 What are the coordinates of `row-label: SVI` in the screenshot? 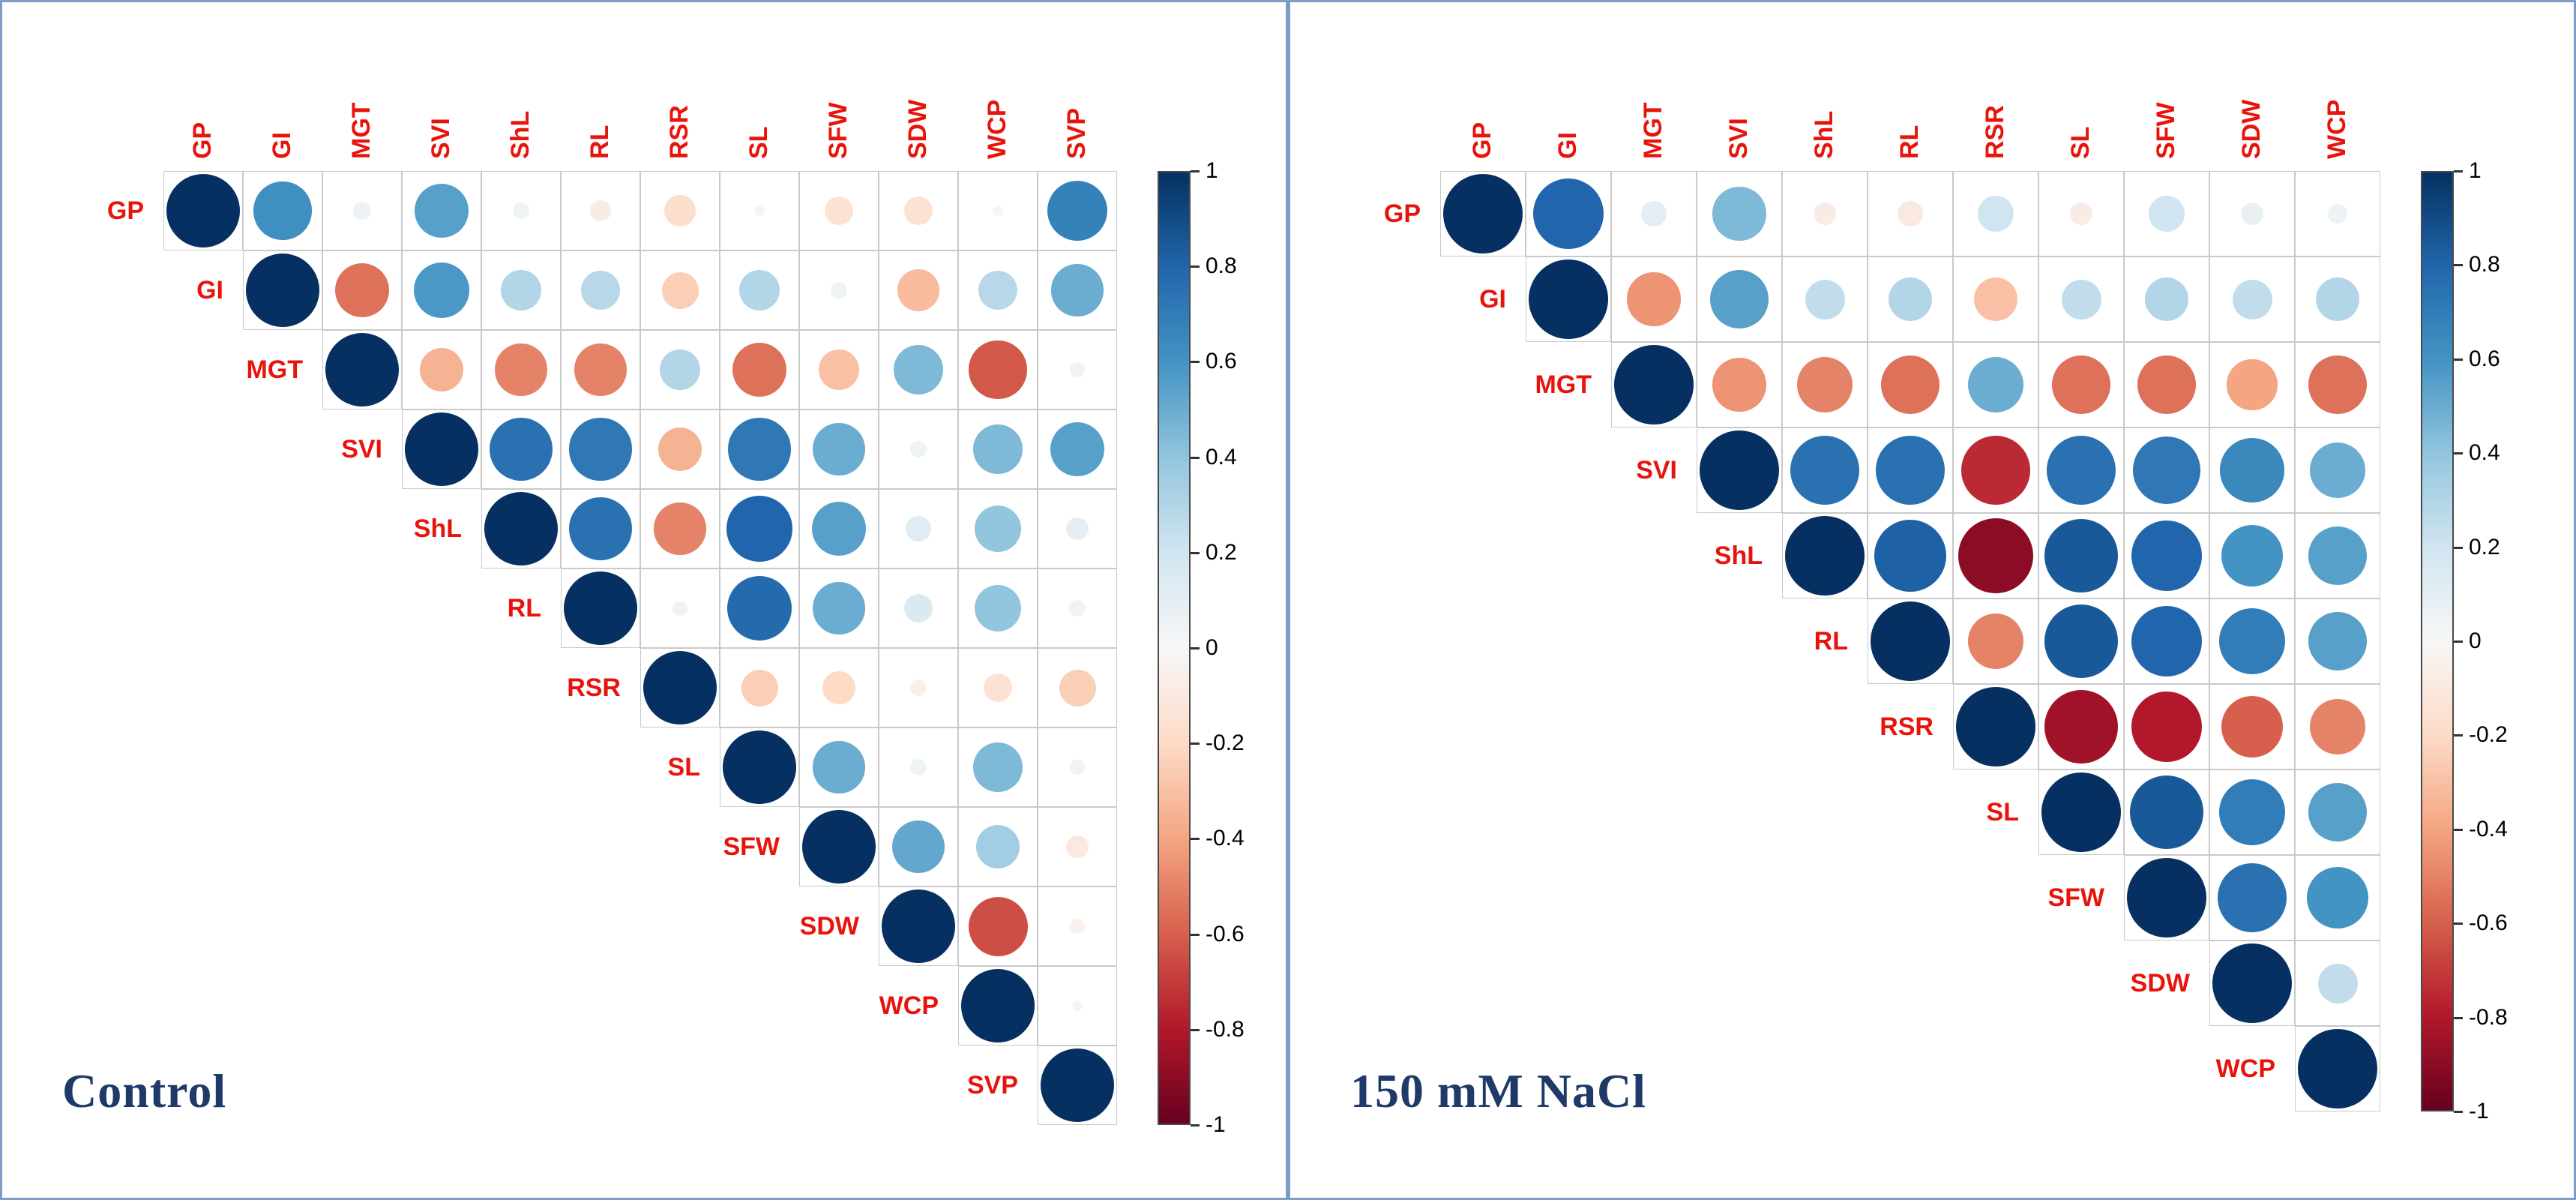 It's located at (361, 449).